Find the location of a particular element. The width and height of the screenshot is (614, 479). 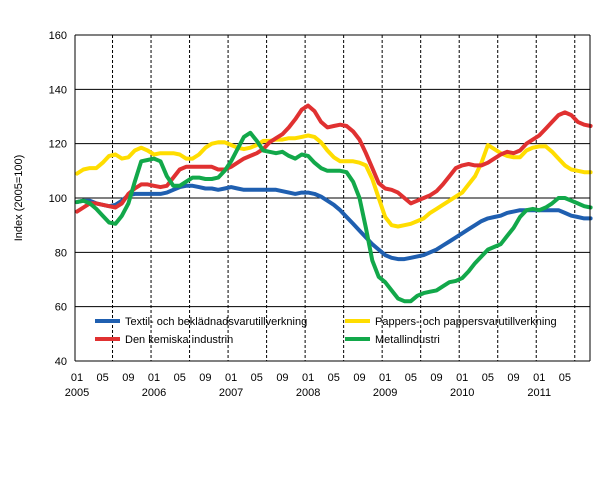

y-tick-label: 100 is located at coordinates (58, 199).